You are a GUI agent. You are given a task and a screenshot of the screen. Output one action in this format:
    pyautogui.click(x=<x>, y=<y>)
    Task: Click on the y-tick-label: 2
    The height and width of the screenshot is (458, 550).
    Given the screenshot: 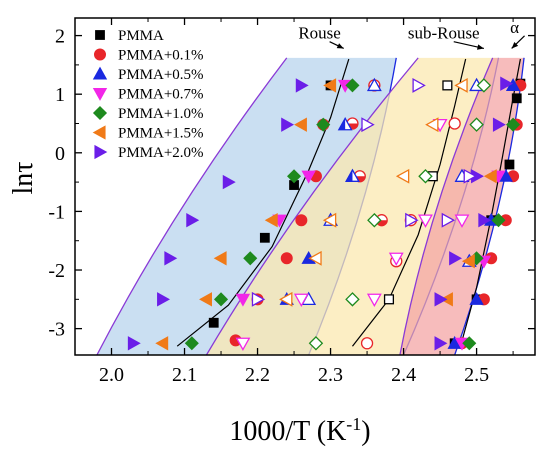 What is the action you would take?
    pyautogui.click(x=60, y=37)
    